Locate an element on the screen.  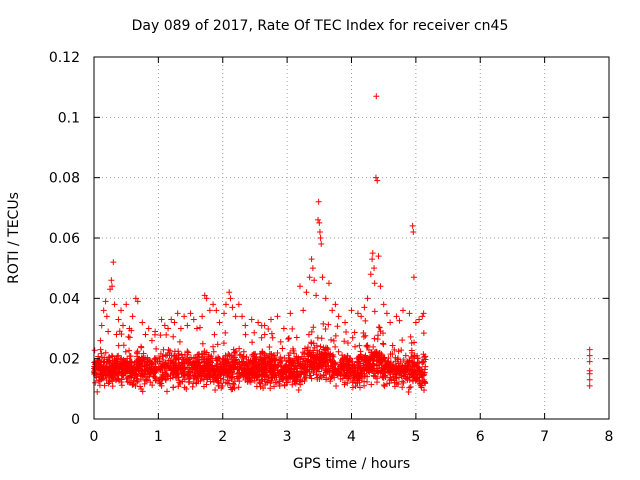
y-axis-label: ROTI / TECUs is located at coordinates (14, 238).